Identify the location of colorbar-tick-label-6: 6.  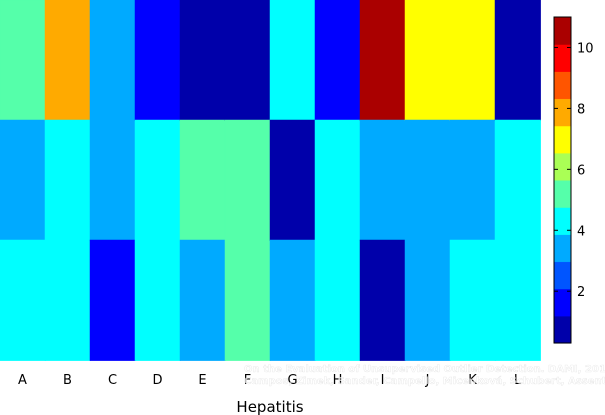
(581, 170).